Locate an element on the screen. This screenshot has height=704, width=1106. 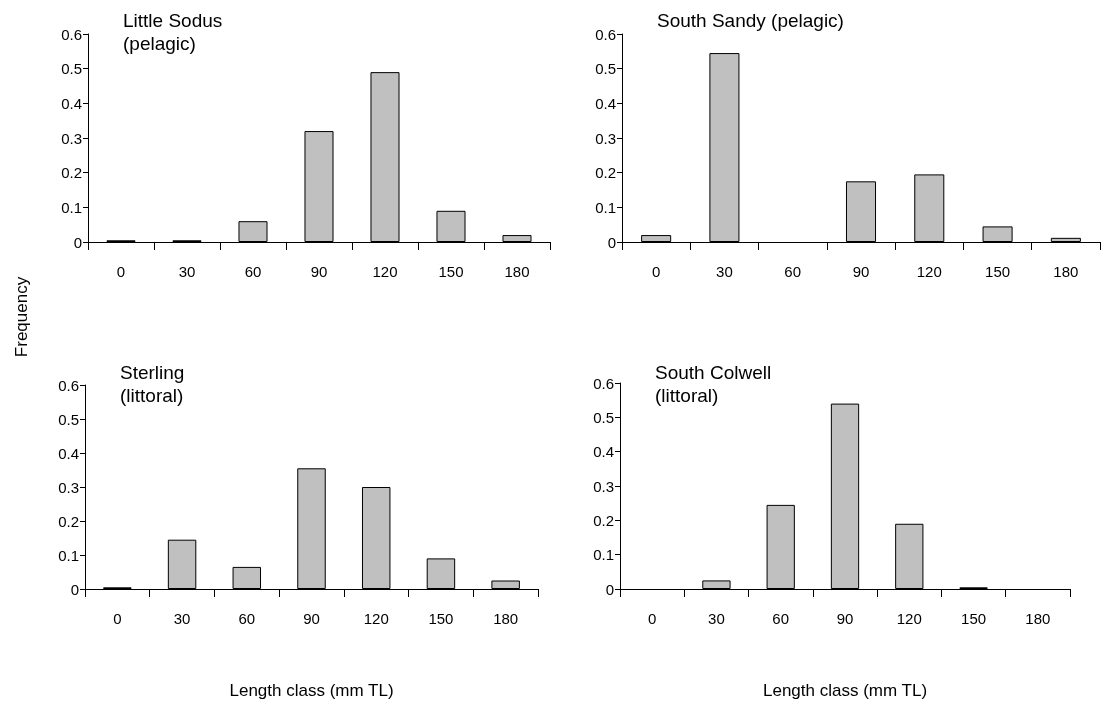
chart-title: South Colwell (littoral) is located at coordinates (713, 384).